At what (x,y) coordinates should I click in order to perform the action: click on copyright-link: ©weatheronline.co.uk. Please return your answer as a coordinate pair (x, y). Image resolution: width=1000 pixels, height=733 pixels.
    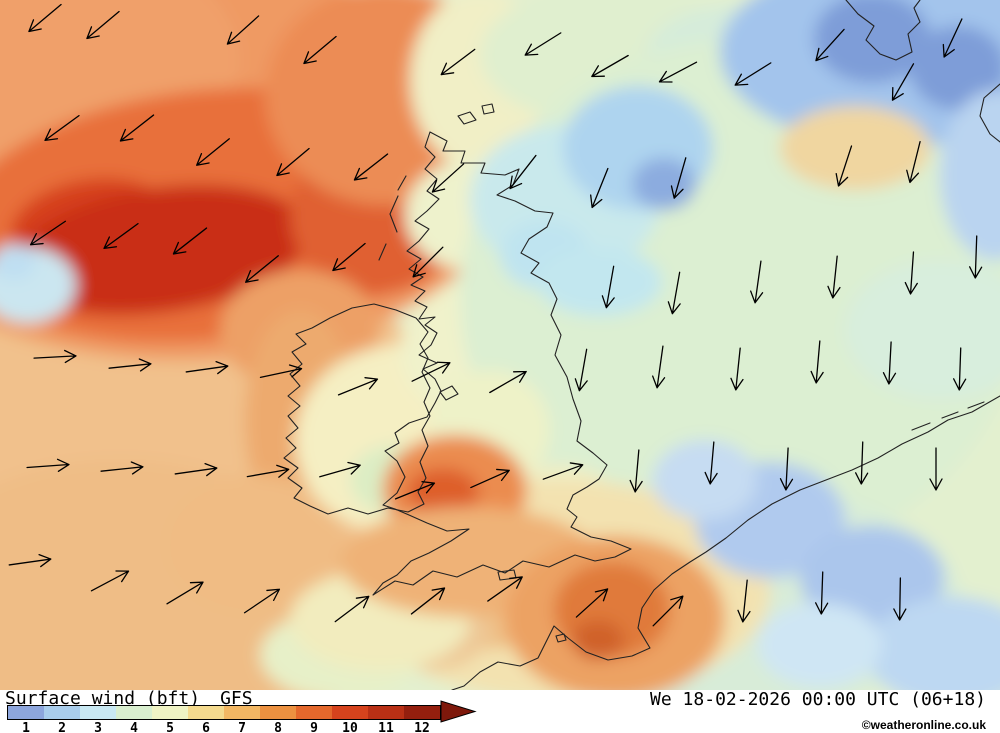
    Looking at the image, I should click on (923, 725).